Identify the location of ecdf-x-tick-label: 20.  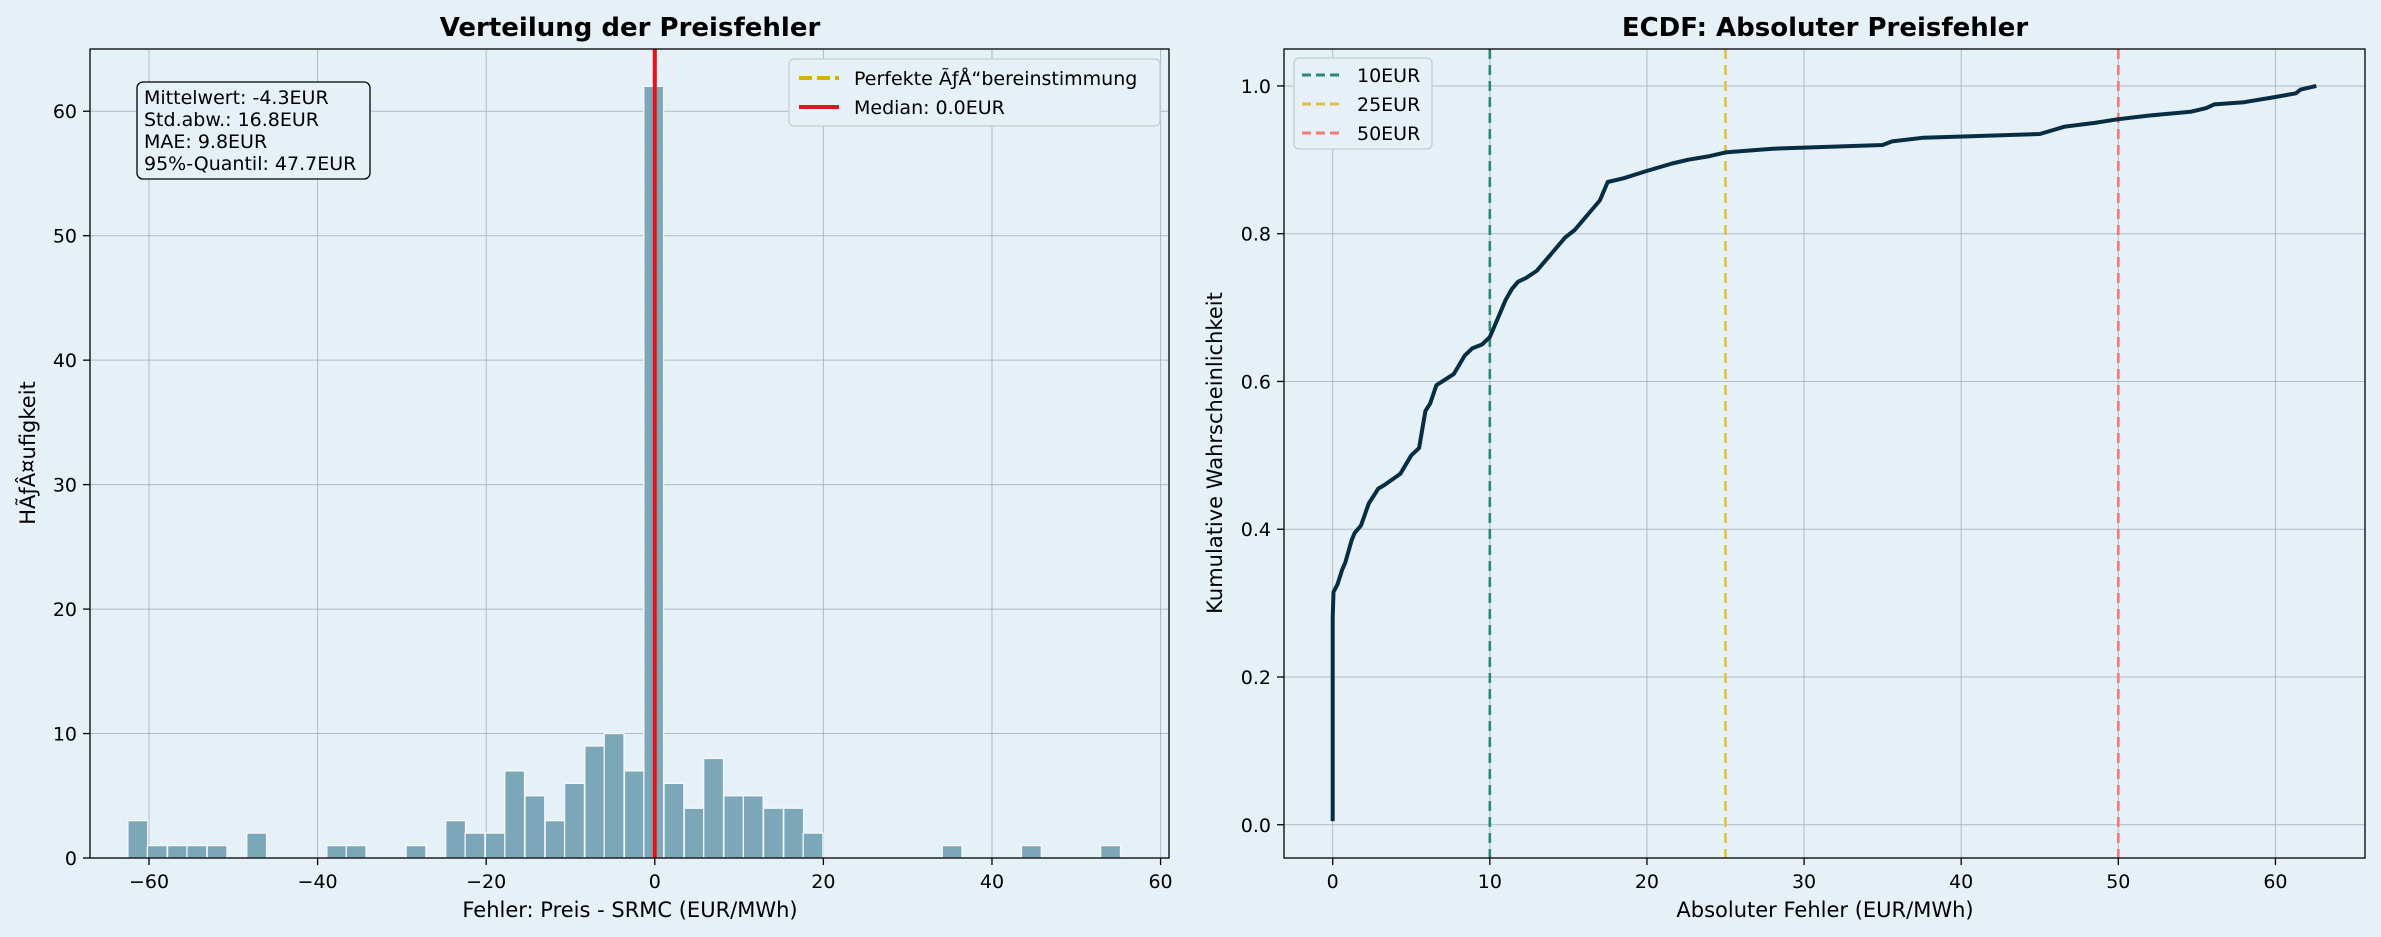
(1647, 882).